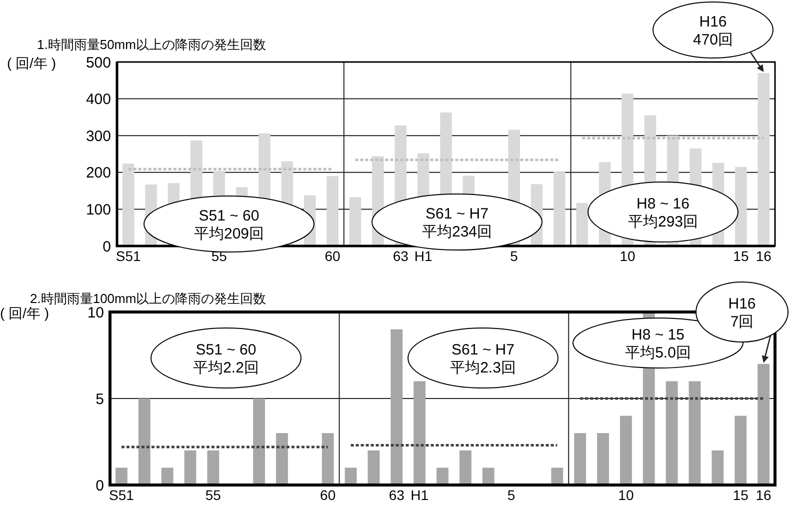  I want to click on y-tick-label: 200, so click(98, 173).